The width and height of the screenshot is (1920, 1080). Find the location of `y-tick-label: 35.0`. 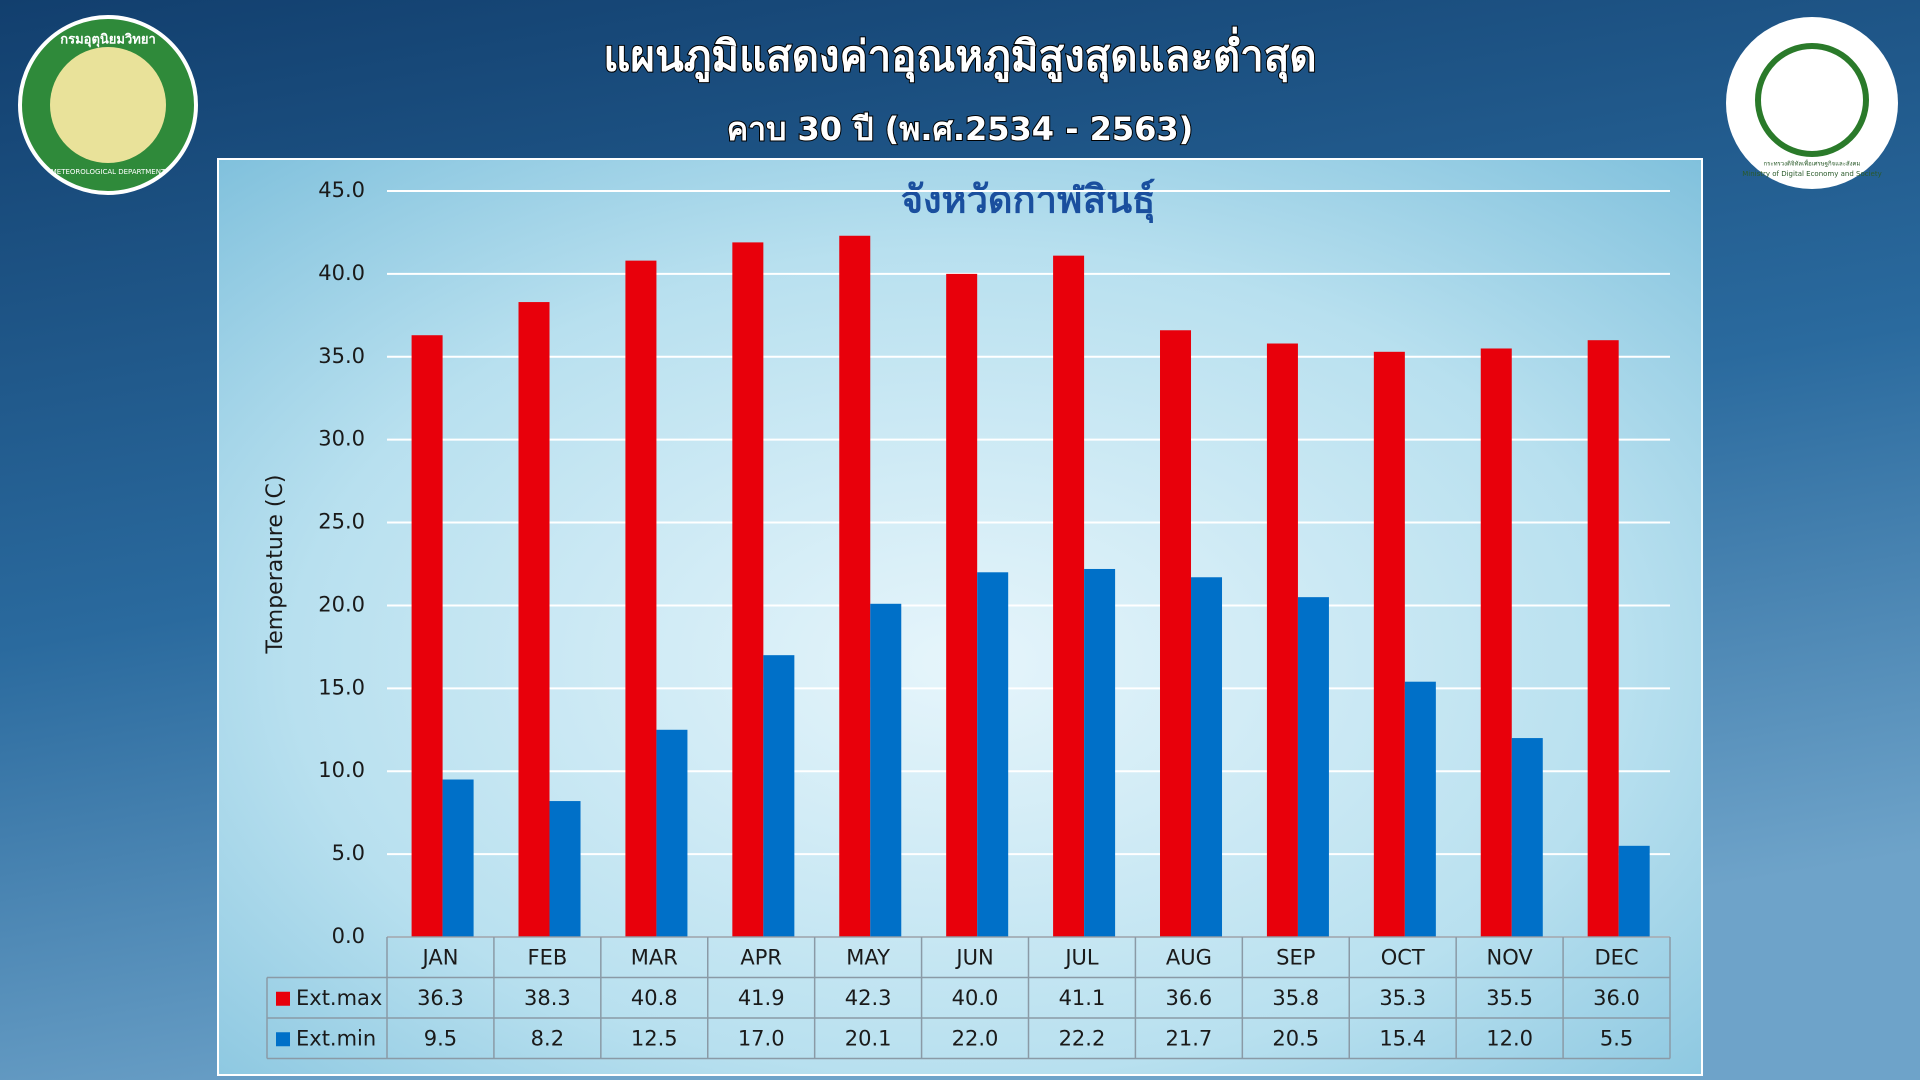

y-tick-label: 35.0 is located at coordinates (341, 356).